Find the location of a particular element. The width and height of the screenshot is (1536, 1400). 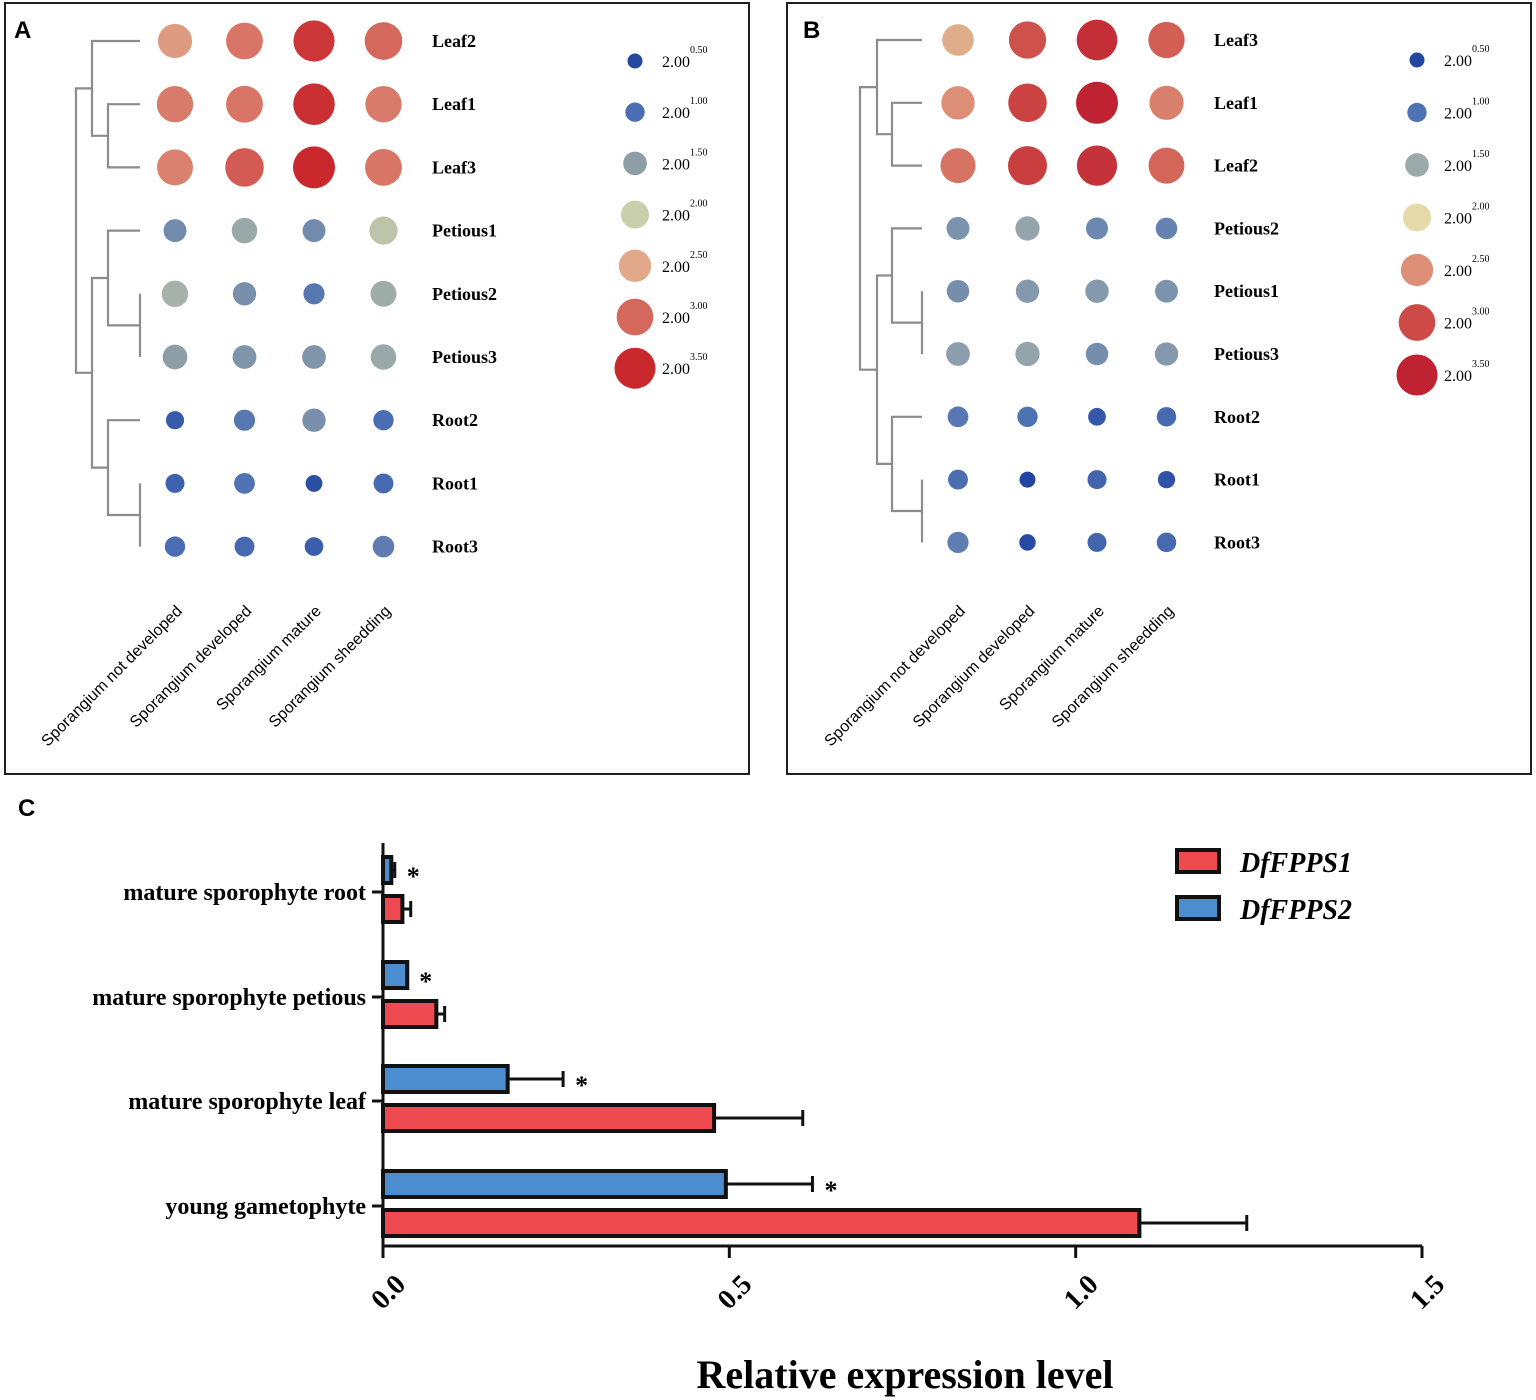

legend-label: DfFPPS2 is located at coordinates (1295, 910).